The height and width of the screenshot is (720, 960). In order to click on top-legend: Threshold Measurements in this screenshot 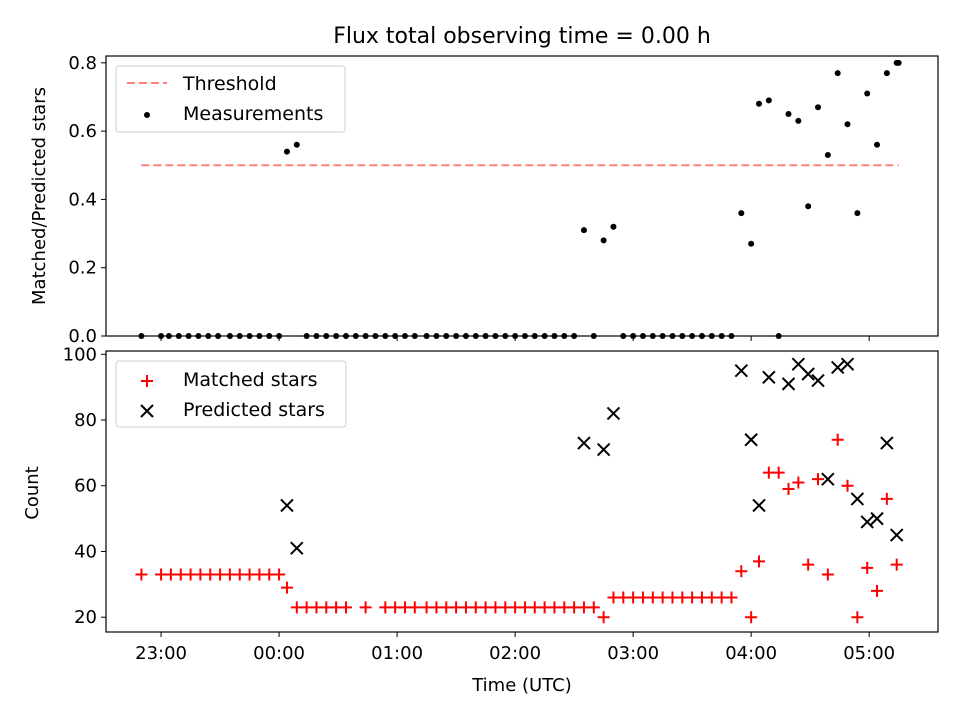, I will do `click(230, 99)`.